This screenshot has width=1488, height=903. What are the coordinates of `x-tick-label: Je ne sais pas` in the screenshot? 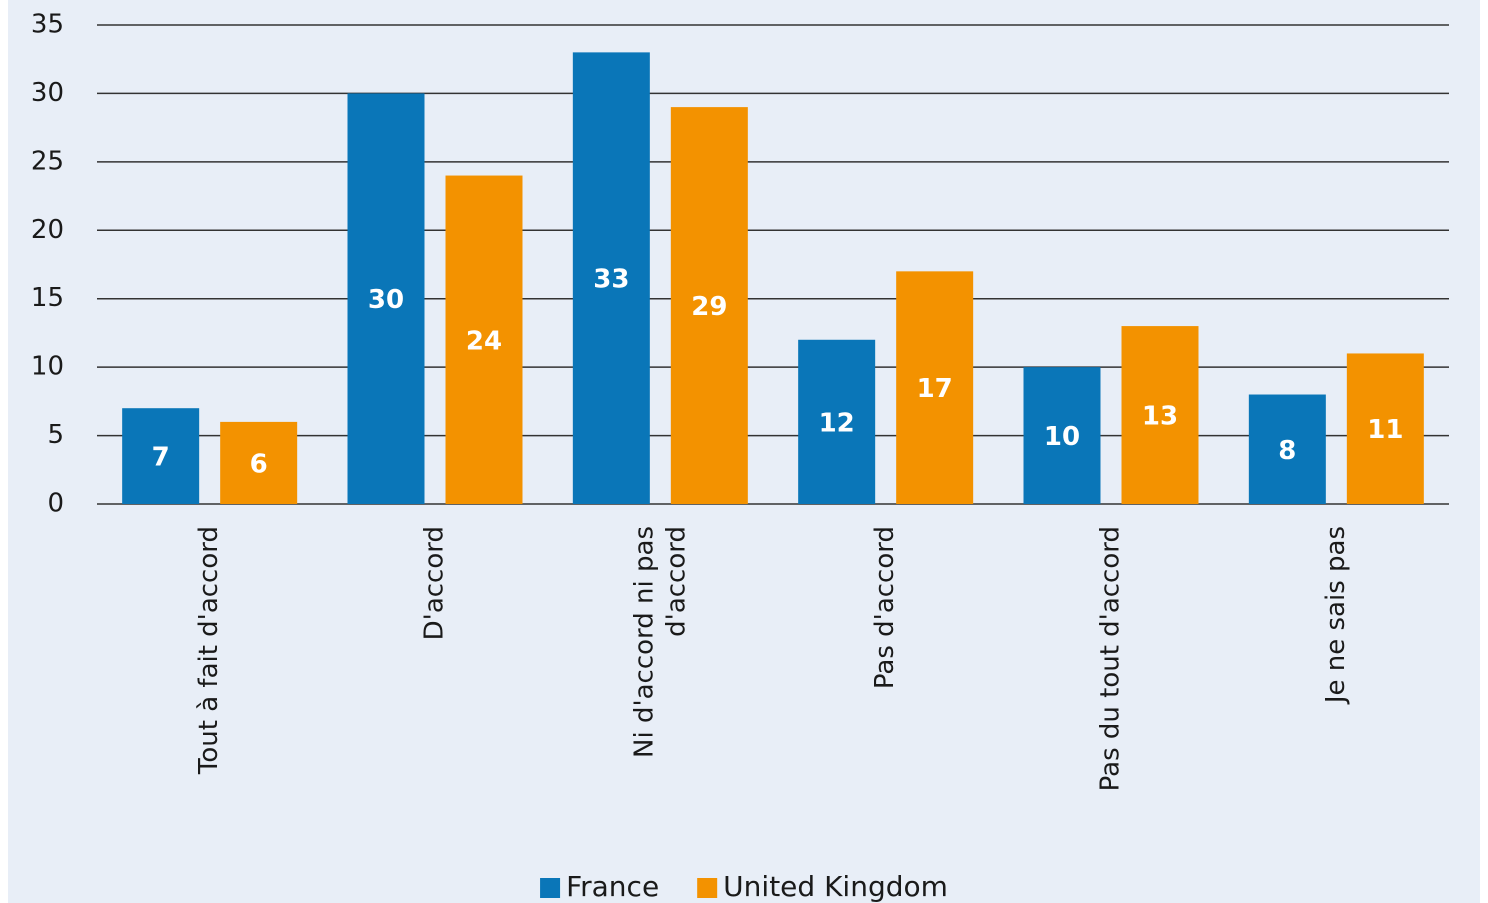 It's located at (1336, 615).